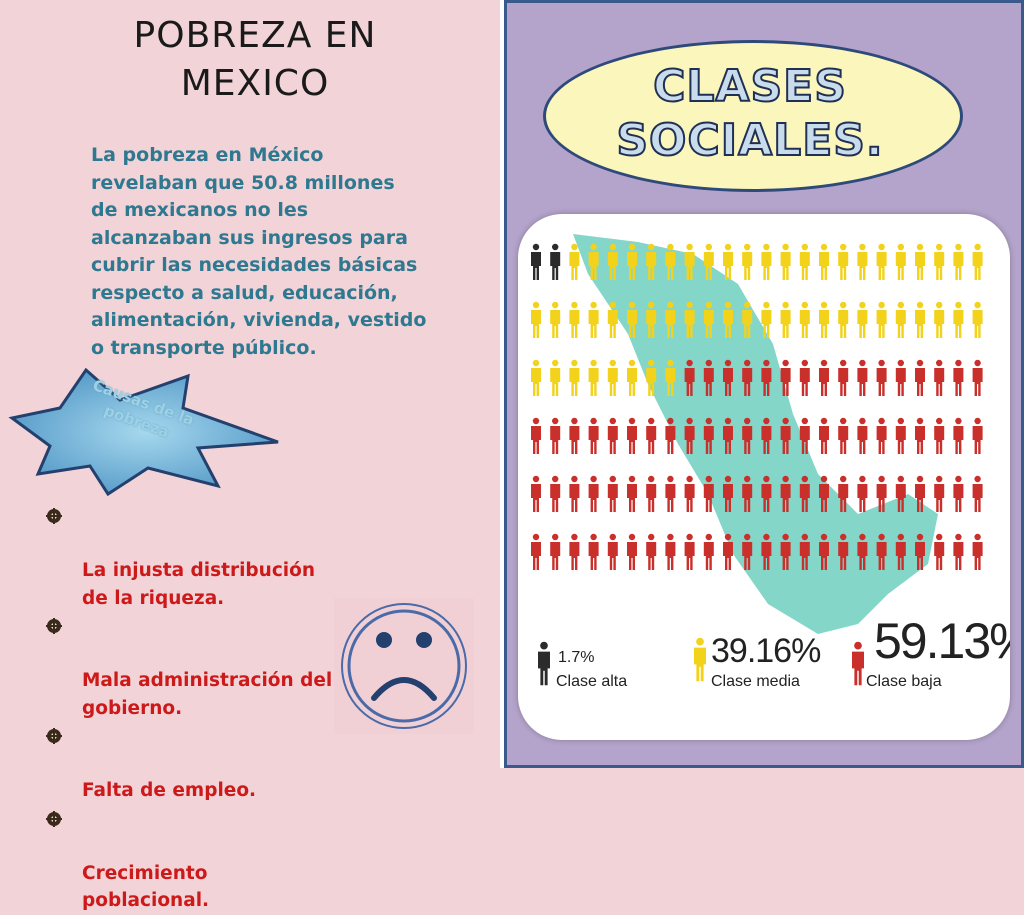  Describe the element at coordinates (755, 681) in the screenshot. I see `legend-label: Clase media` at that location.